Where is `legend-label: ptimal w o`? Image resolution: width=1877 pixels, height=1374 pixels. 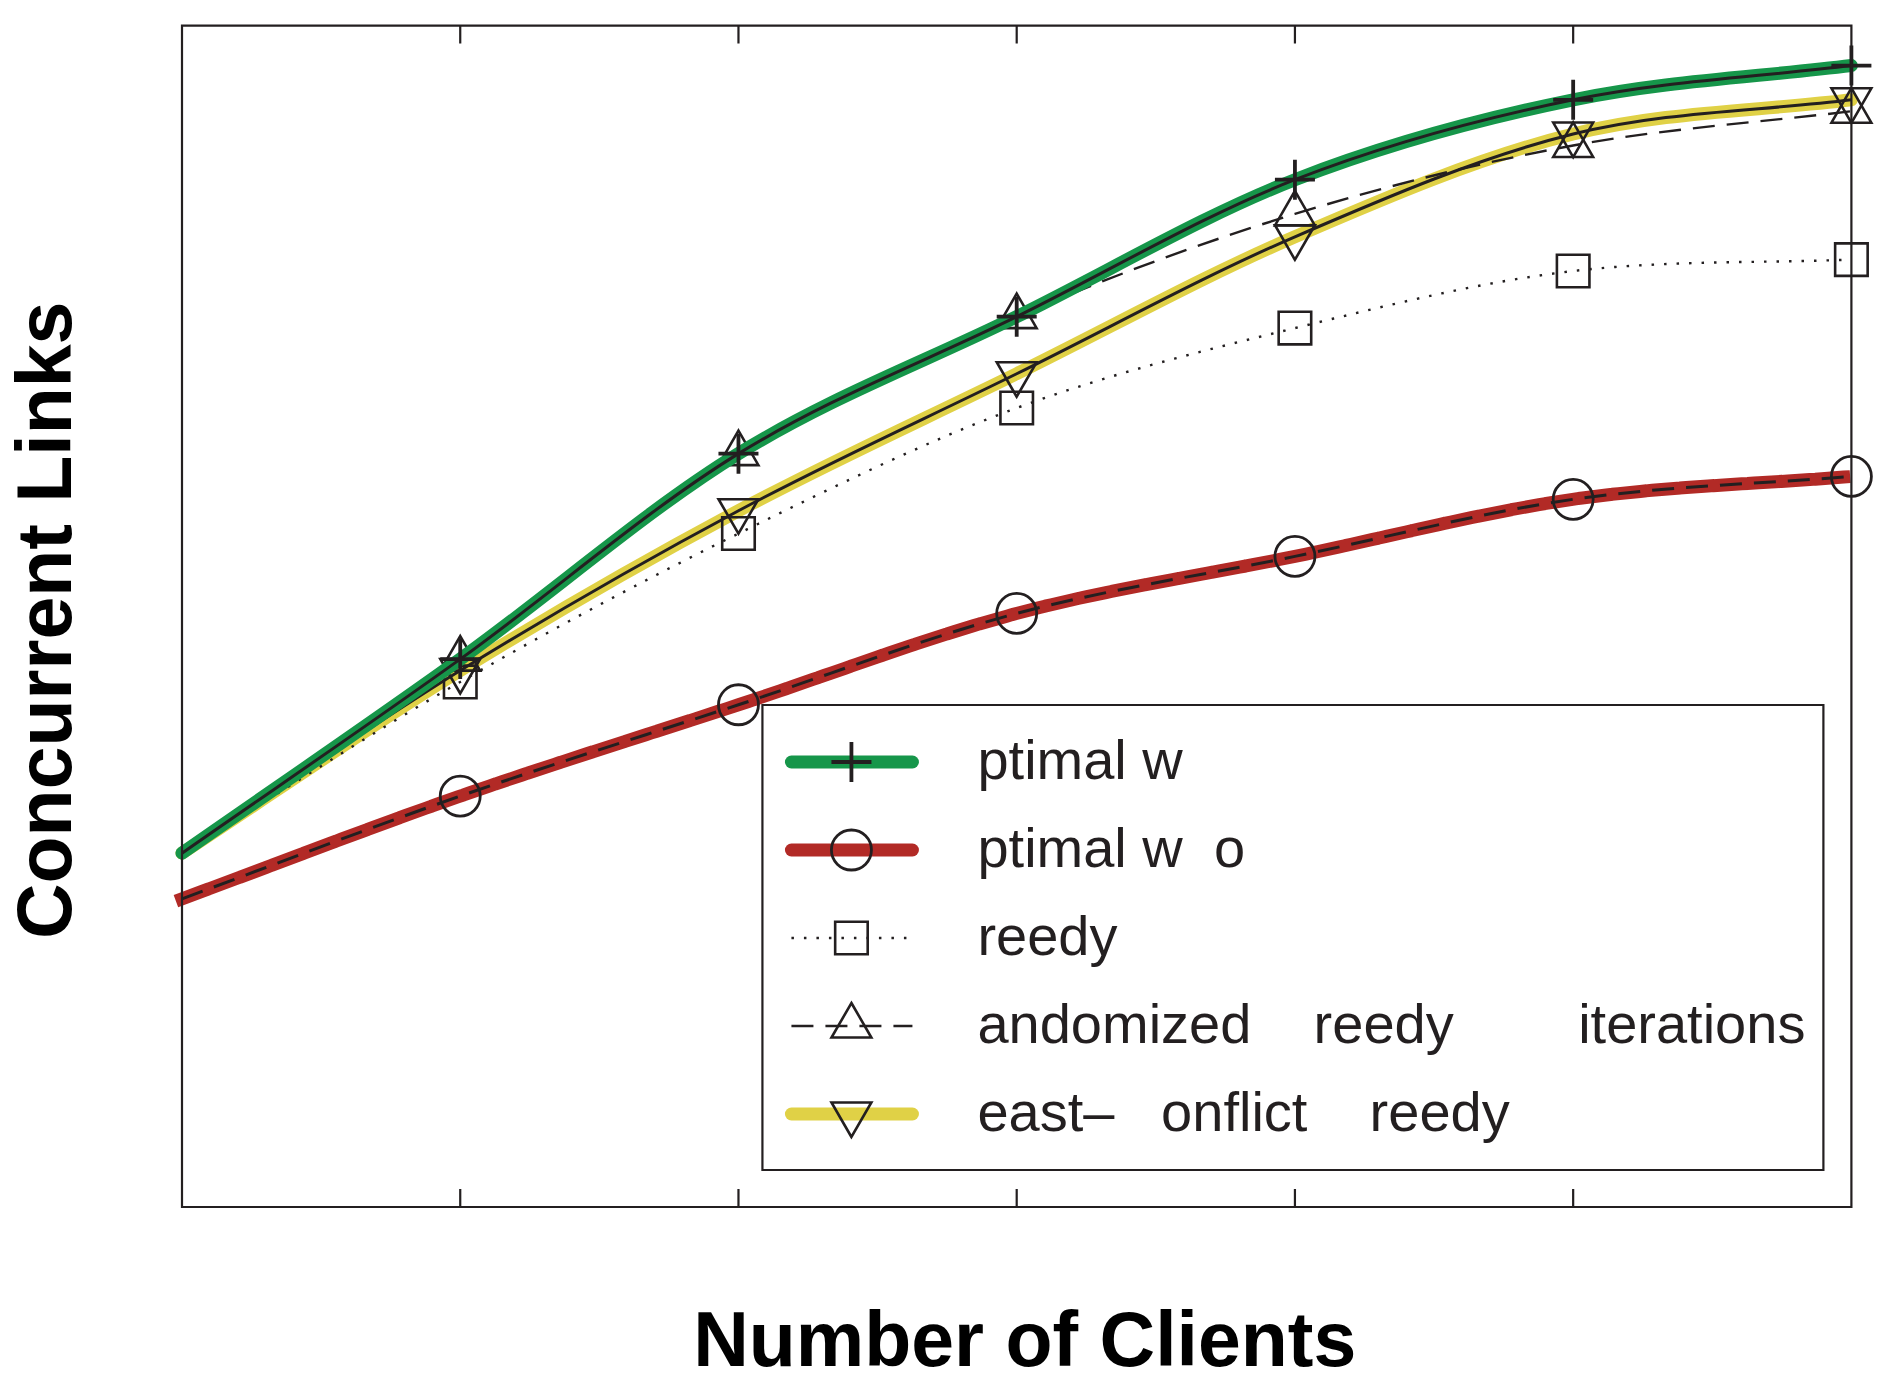 legend-label: ptimal w o is located at coordinates (1111, 848).